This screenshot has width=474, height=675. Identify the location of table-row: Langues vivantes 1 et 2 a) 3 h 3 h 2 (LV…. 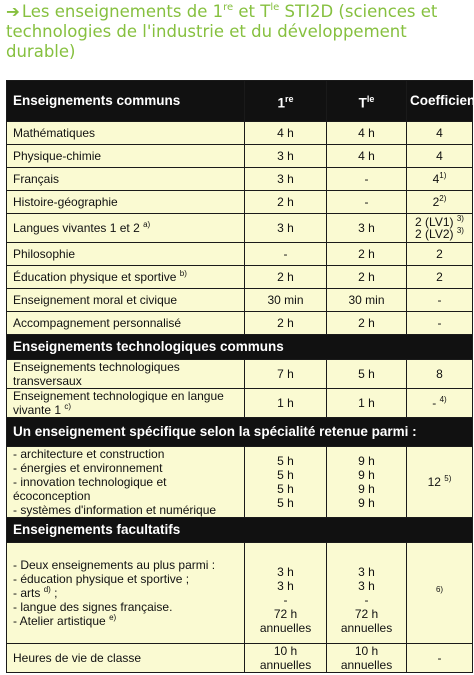
(239, 228).